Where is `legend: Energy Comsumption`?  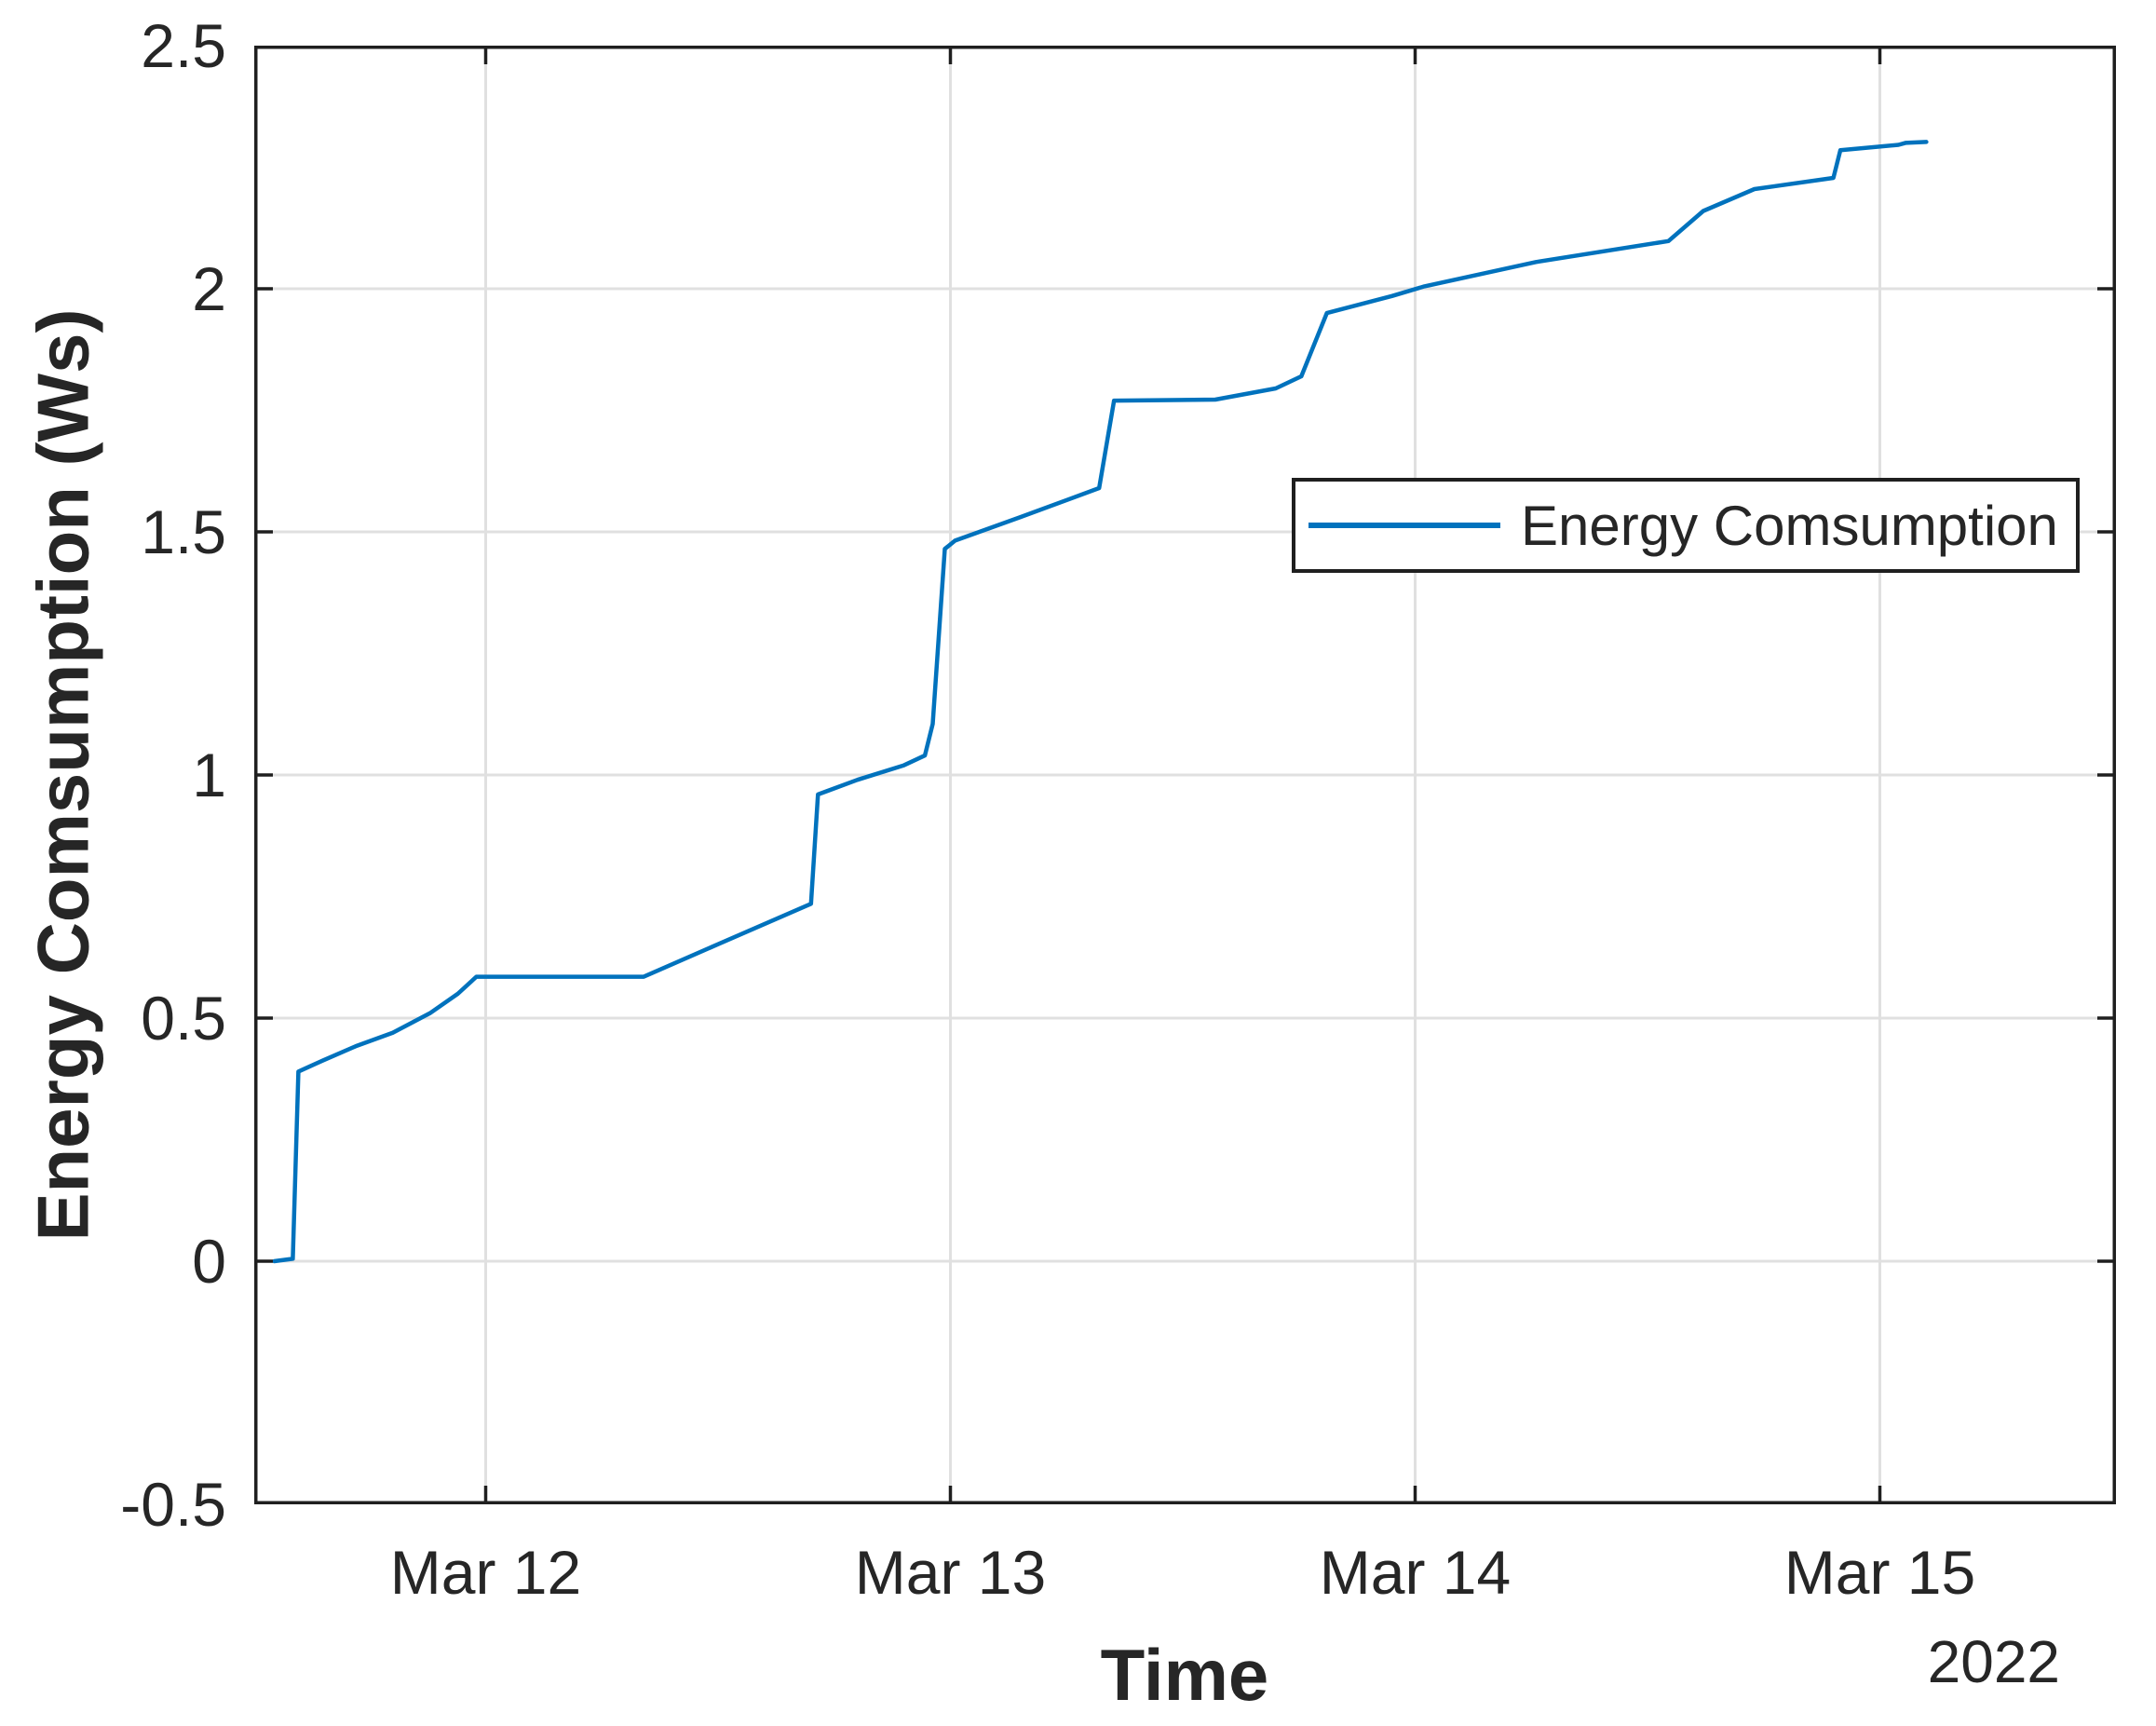 legend: Energy Comsumption is located at coordinates (1686, 525).